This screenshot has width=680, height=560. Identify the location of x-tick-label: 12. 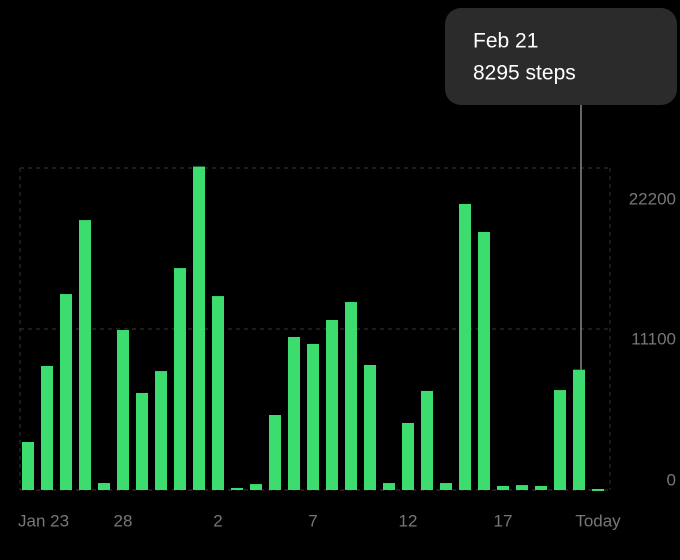
(408, 520).